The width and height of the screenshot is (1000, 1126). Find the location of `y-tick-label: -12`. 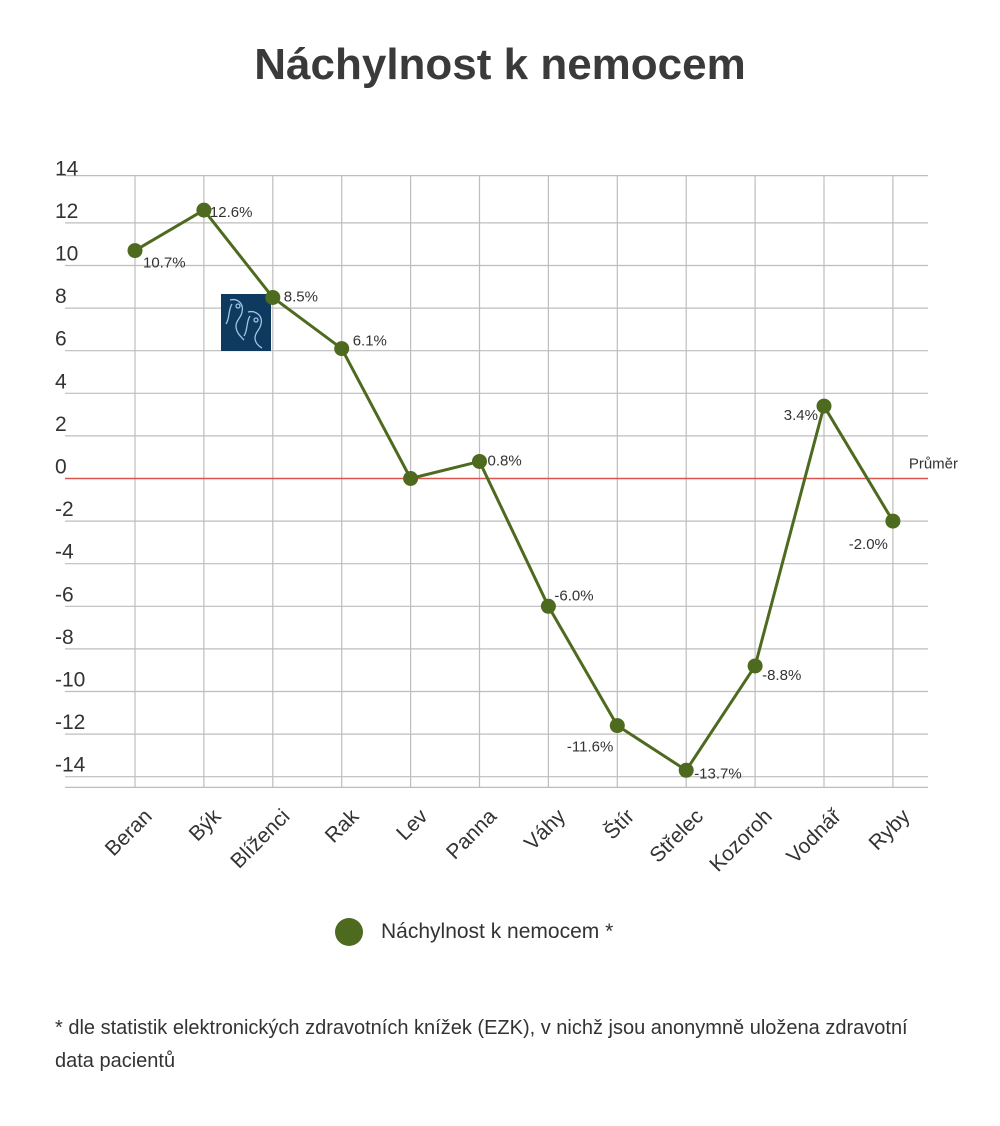

y-tick-label: -12 is located at coordinates (70, 722).